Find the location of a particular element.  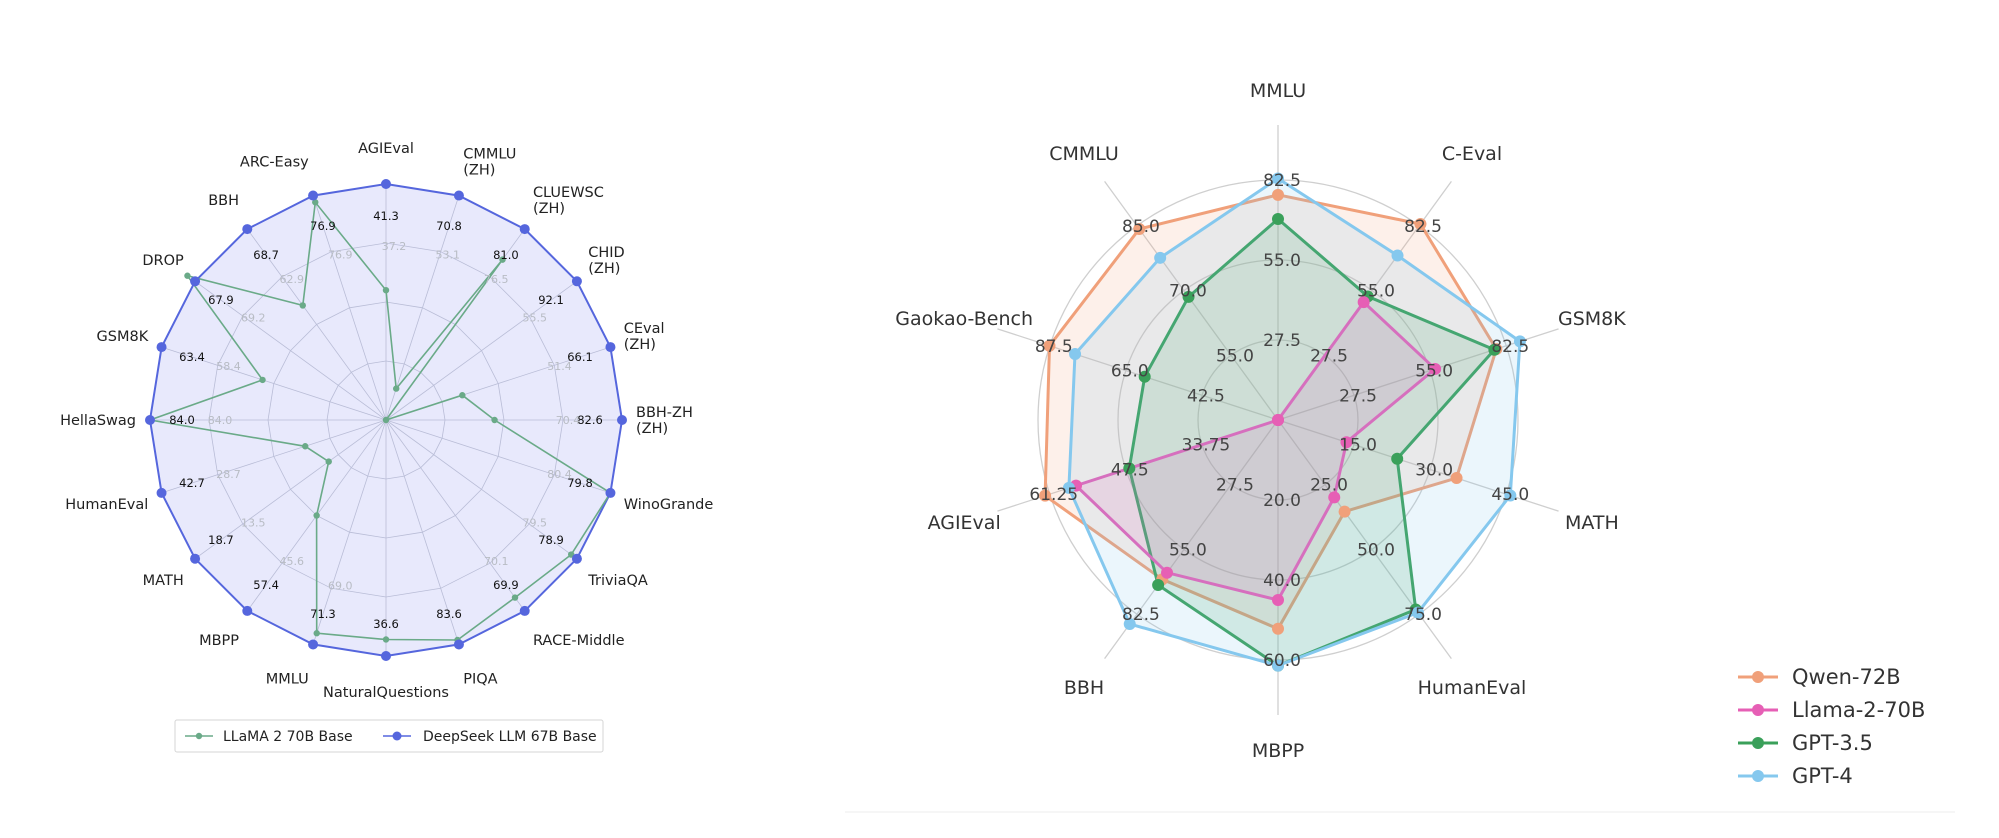

deepseek-value-label: 83.6 is located at coordinates (449, 614).